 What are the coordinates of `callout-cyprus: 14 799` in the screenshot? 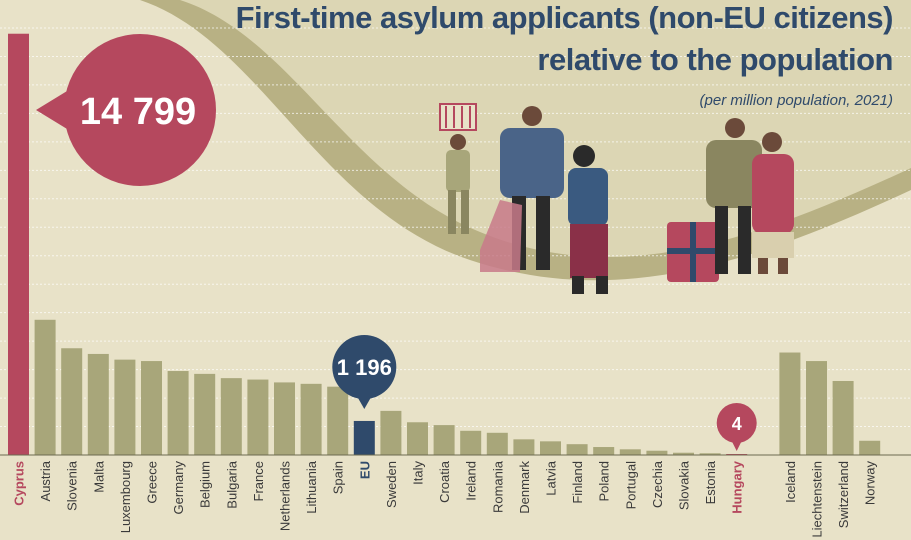 It's located at (126, 110).